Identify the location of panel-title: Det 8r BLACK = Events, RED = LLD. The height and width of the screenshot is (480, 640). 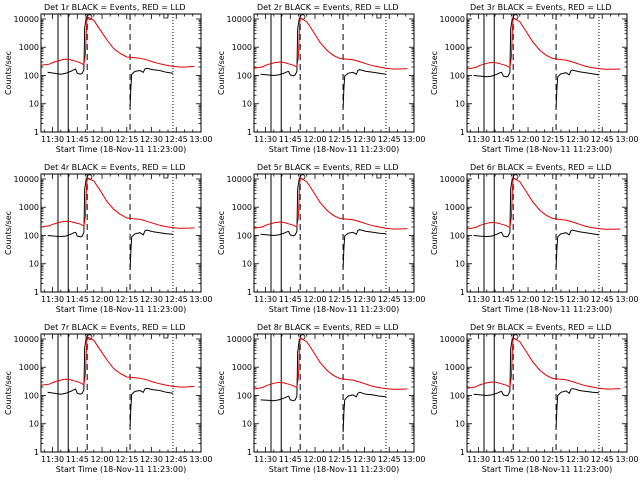
(328, 327).